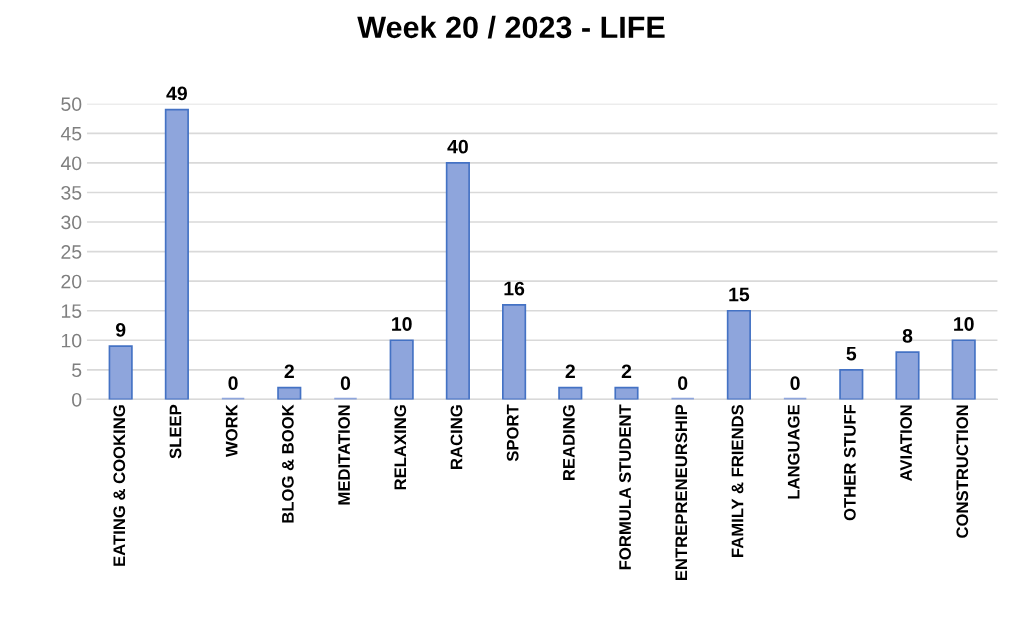  Describe the element at coordinates (71, 222) in the screenshot. I see `y-tick-label: 30` at that location.